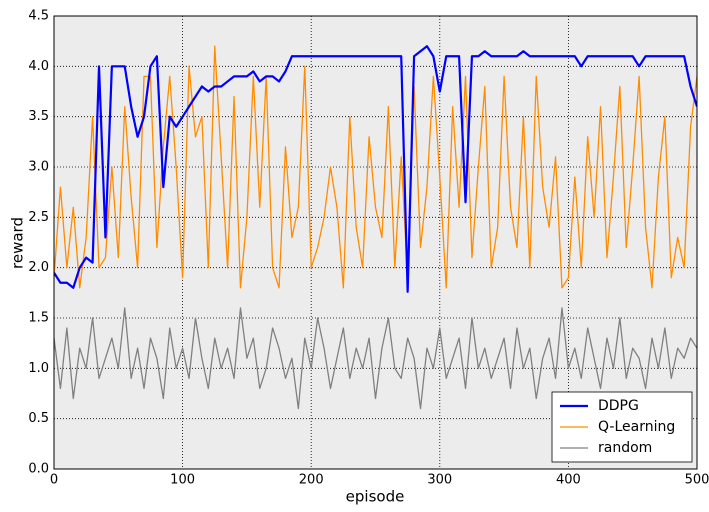 The image size is (709, 512). What do you see at coordinates (182, 480) in the screenshot?
I see `x-tick-label: 100` at bounding box center [182, 480].